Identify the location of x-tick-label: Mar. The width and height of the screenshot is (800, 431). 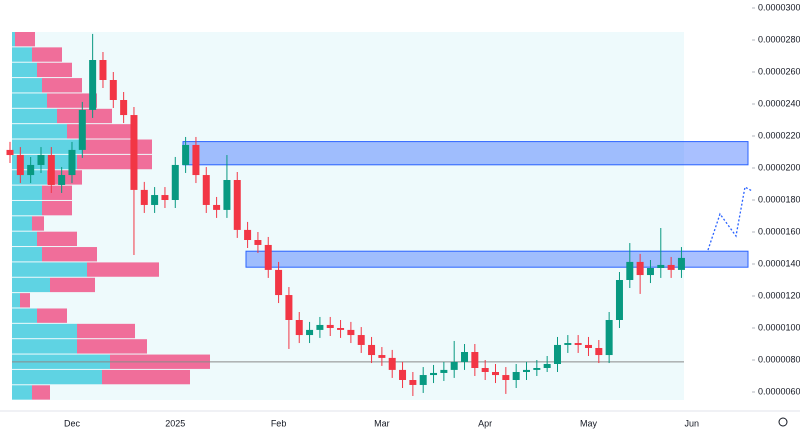
(382, 423).